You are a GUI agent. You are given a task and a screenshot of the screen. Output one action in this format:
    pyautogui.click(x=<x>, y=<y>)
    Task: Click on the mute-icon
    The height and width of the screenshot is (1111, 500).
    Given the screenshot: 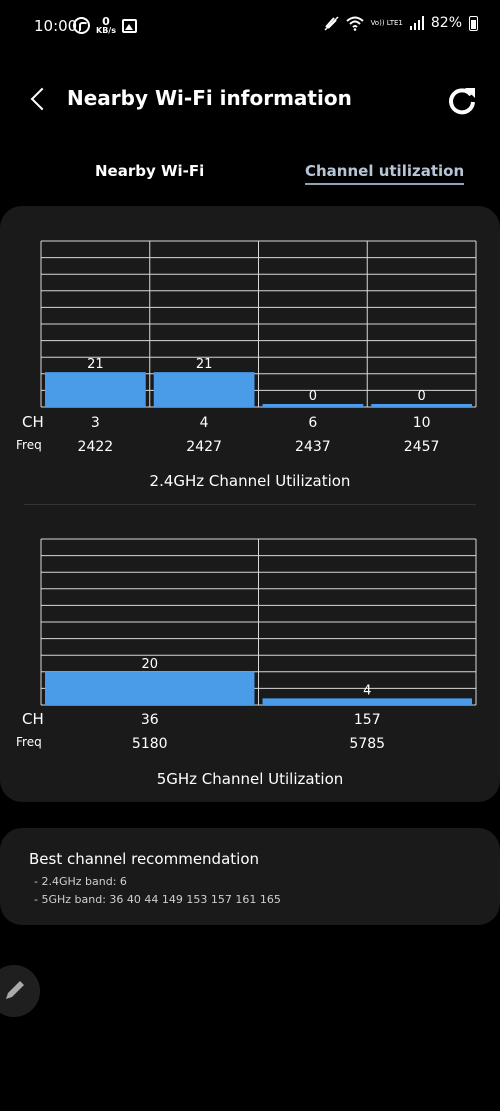 What is the action you would take?
    pyautogui.click(x=331, y=23)
    